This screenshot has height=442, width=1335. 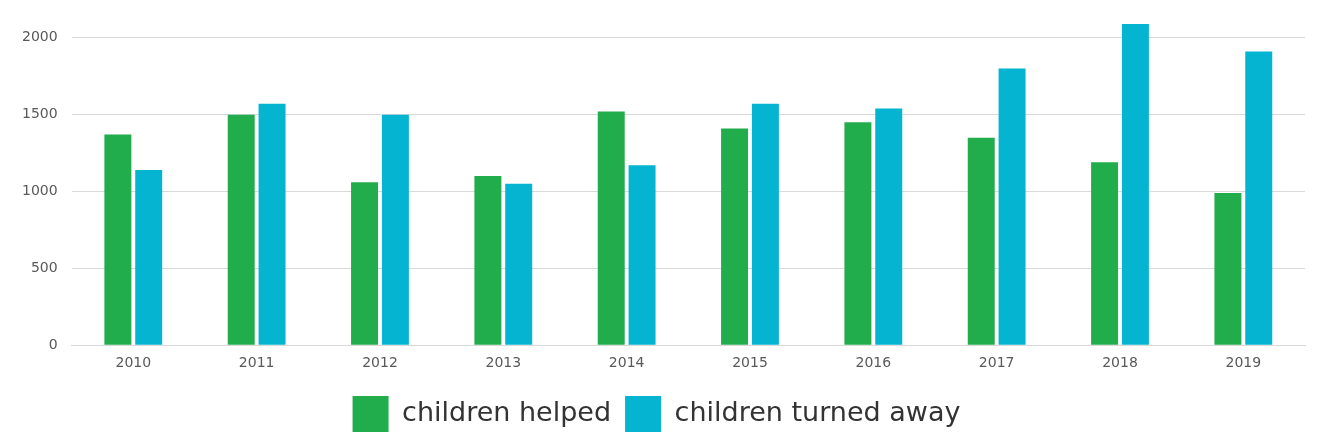 I want to click on x-tick-label: 2012, so click(x=380, y=362).